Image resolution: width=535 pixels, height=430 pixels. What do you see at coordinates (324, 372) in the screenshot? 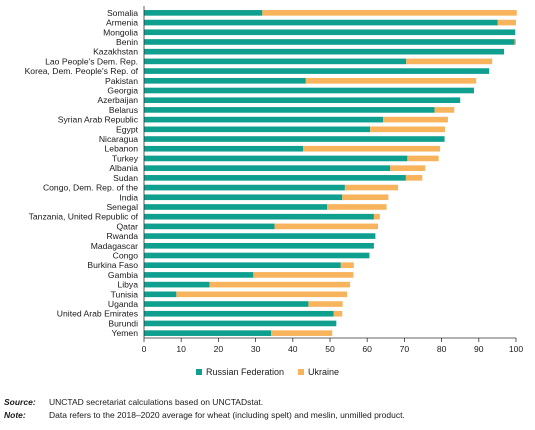
I see `legend-label-ukraine: Ukraine` at bounding box center [324, 372].